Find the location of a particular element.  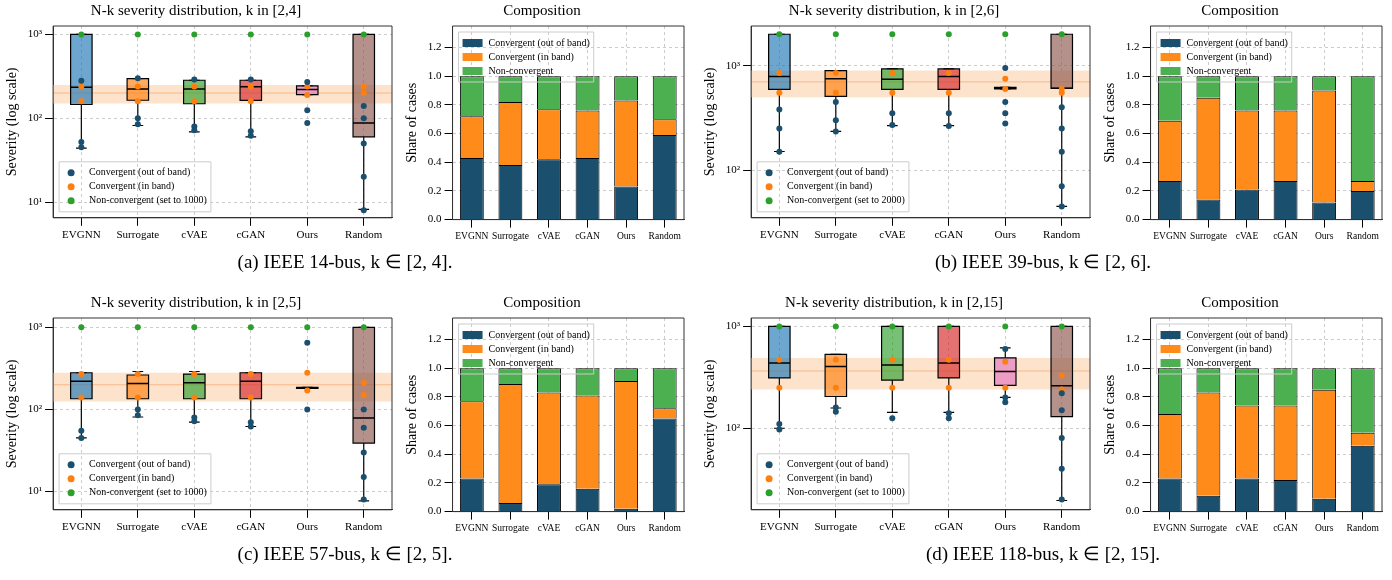

text: (d) IEEE 118-bus, k ∈ [2, 15]. is located at coordinates (1043, 553).